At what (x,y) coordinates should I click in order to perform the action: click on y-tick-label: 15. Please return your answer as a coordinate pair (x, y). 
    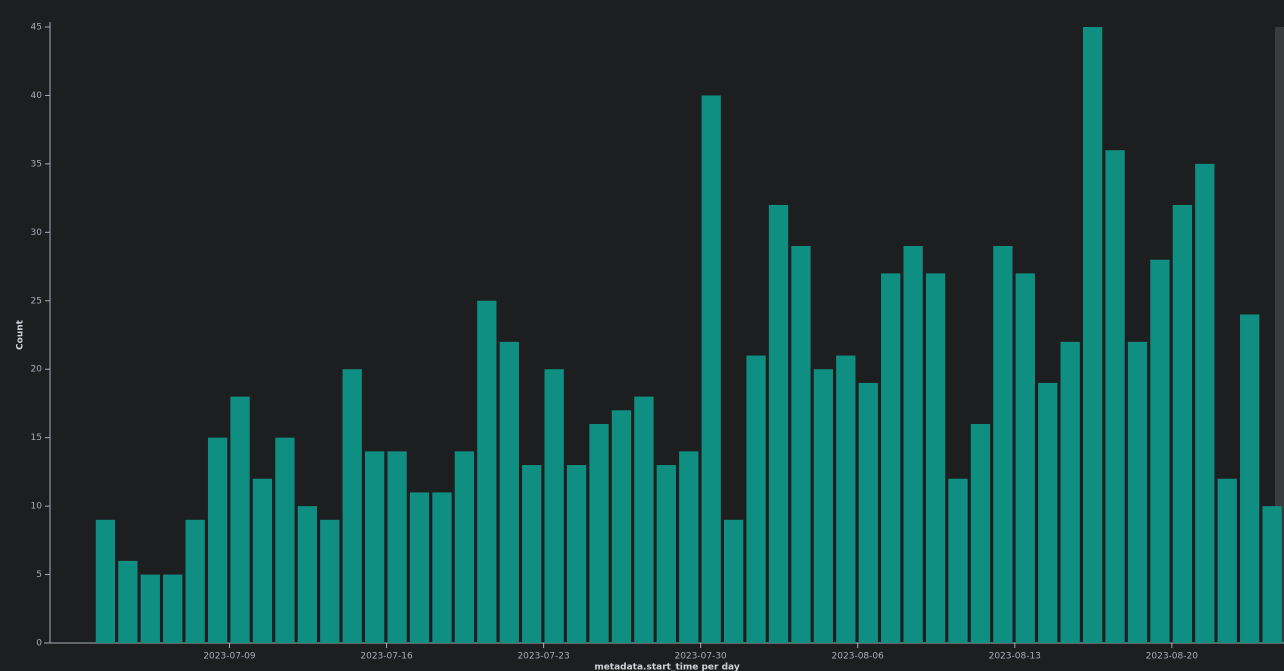
    Looking at the image, I should click on (36, 438).